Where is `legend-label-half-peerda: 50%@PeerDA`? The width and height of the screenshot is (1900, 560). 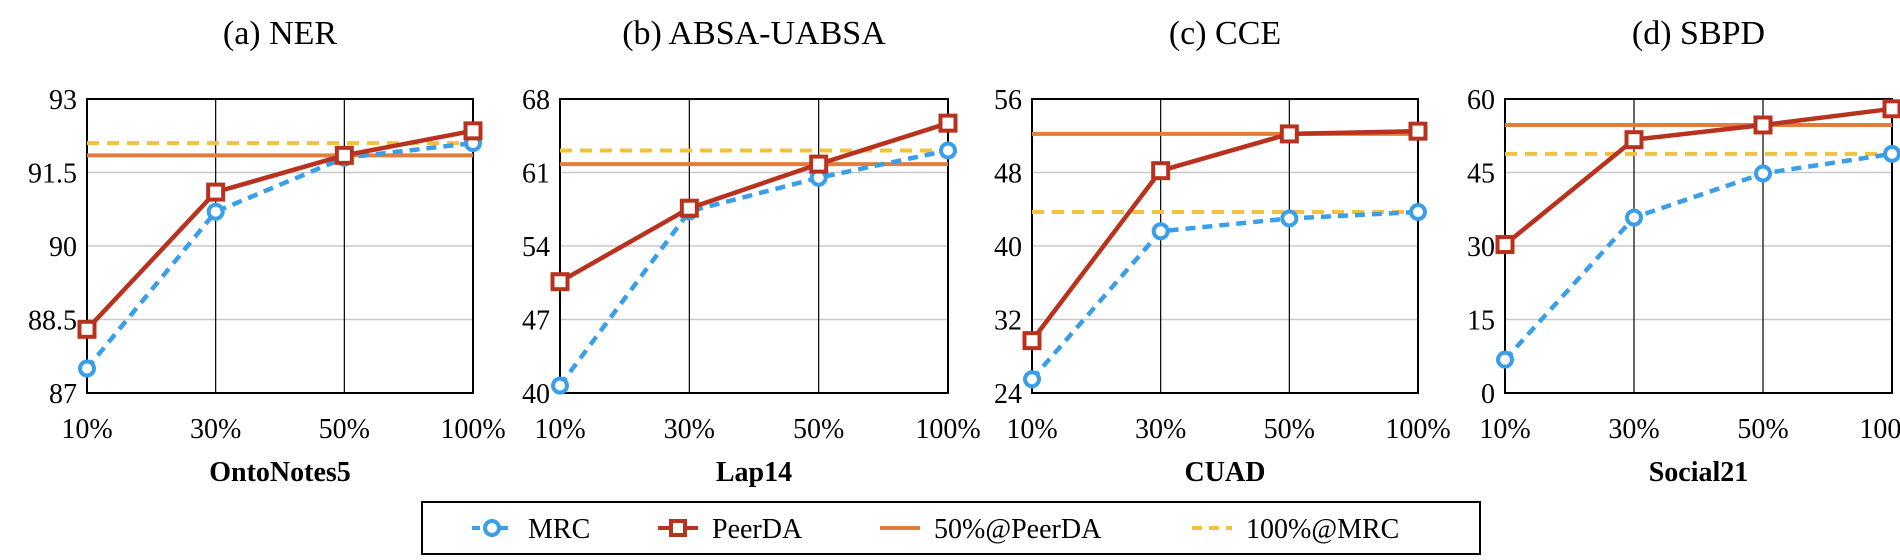 legend-label-half-peerda: 50%@PeerDA is located at coordinates (1018, 529).